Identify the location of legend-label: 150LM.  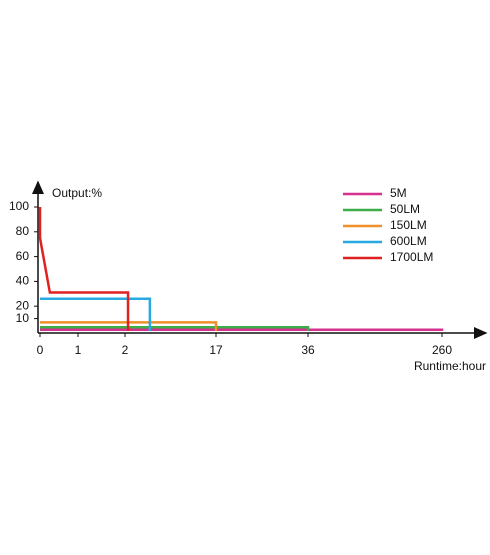
(408, 225).